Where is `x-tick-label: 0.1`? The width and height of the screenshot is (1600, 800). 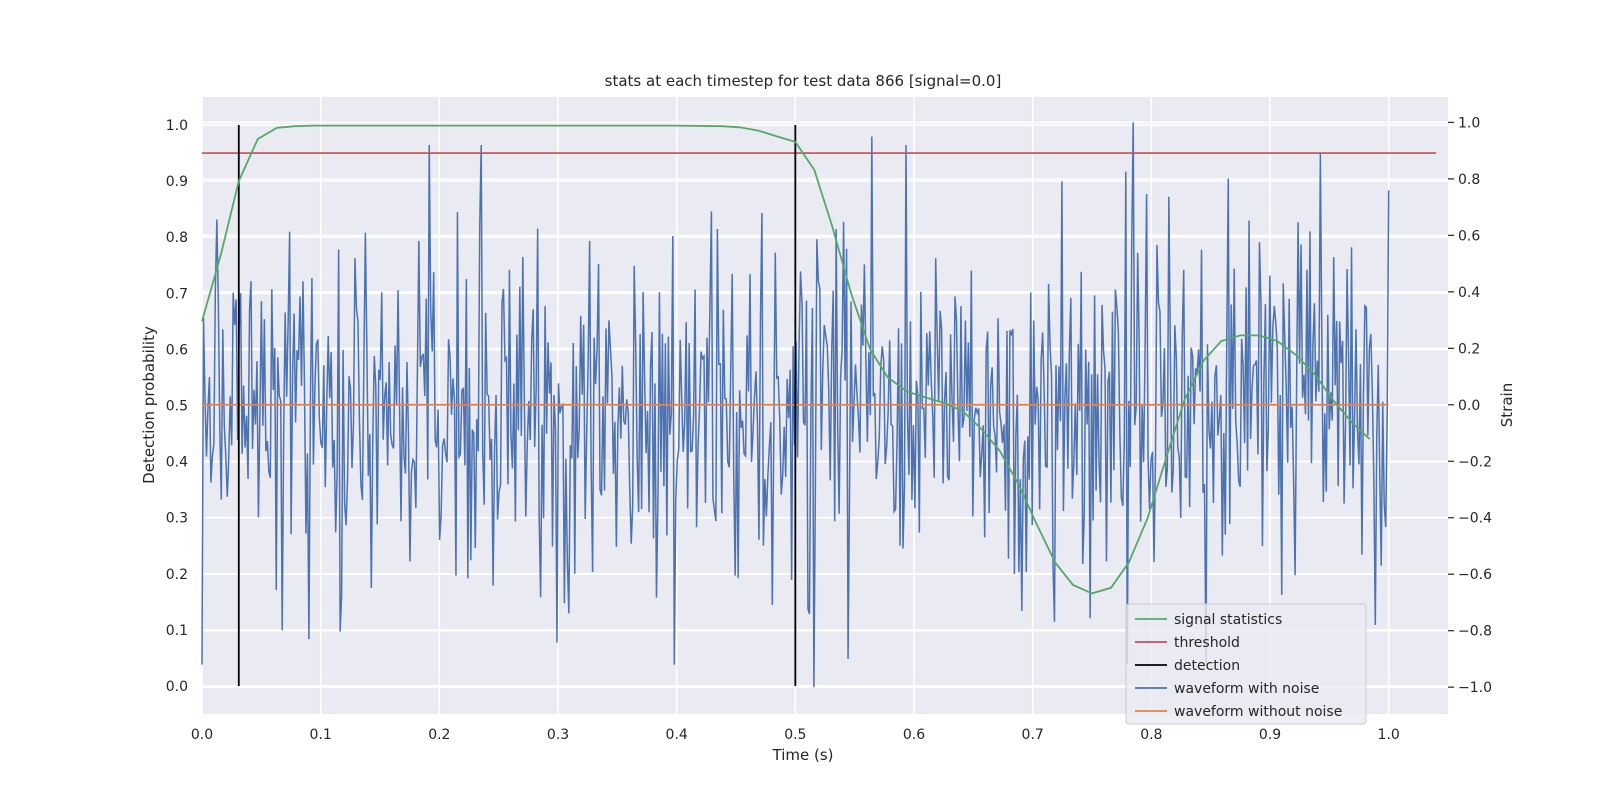
x-tick-label: 0.1 is located at coordinates (321, 735).